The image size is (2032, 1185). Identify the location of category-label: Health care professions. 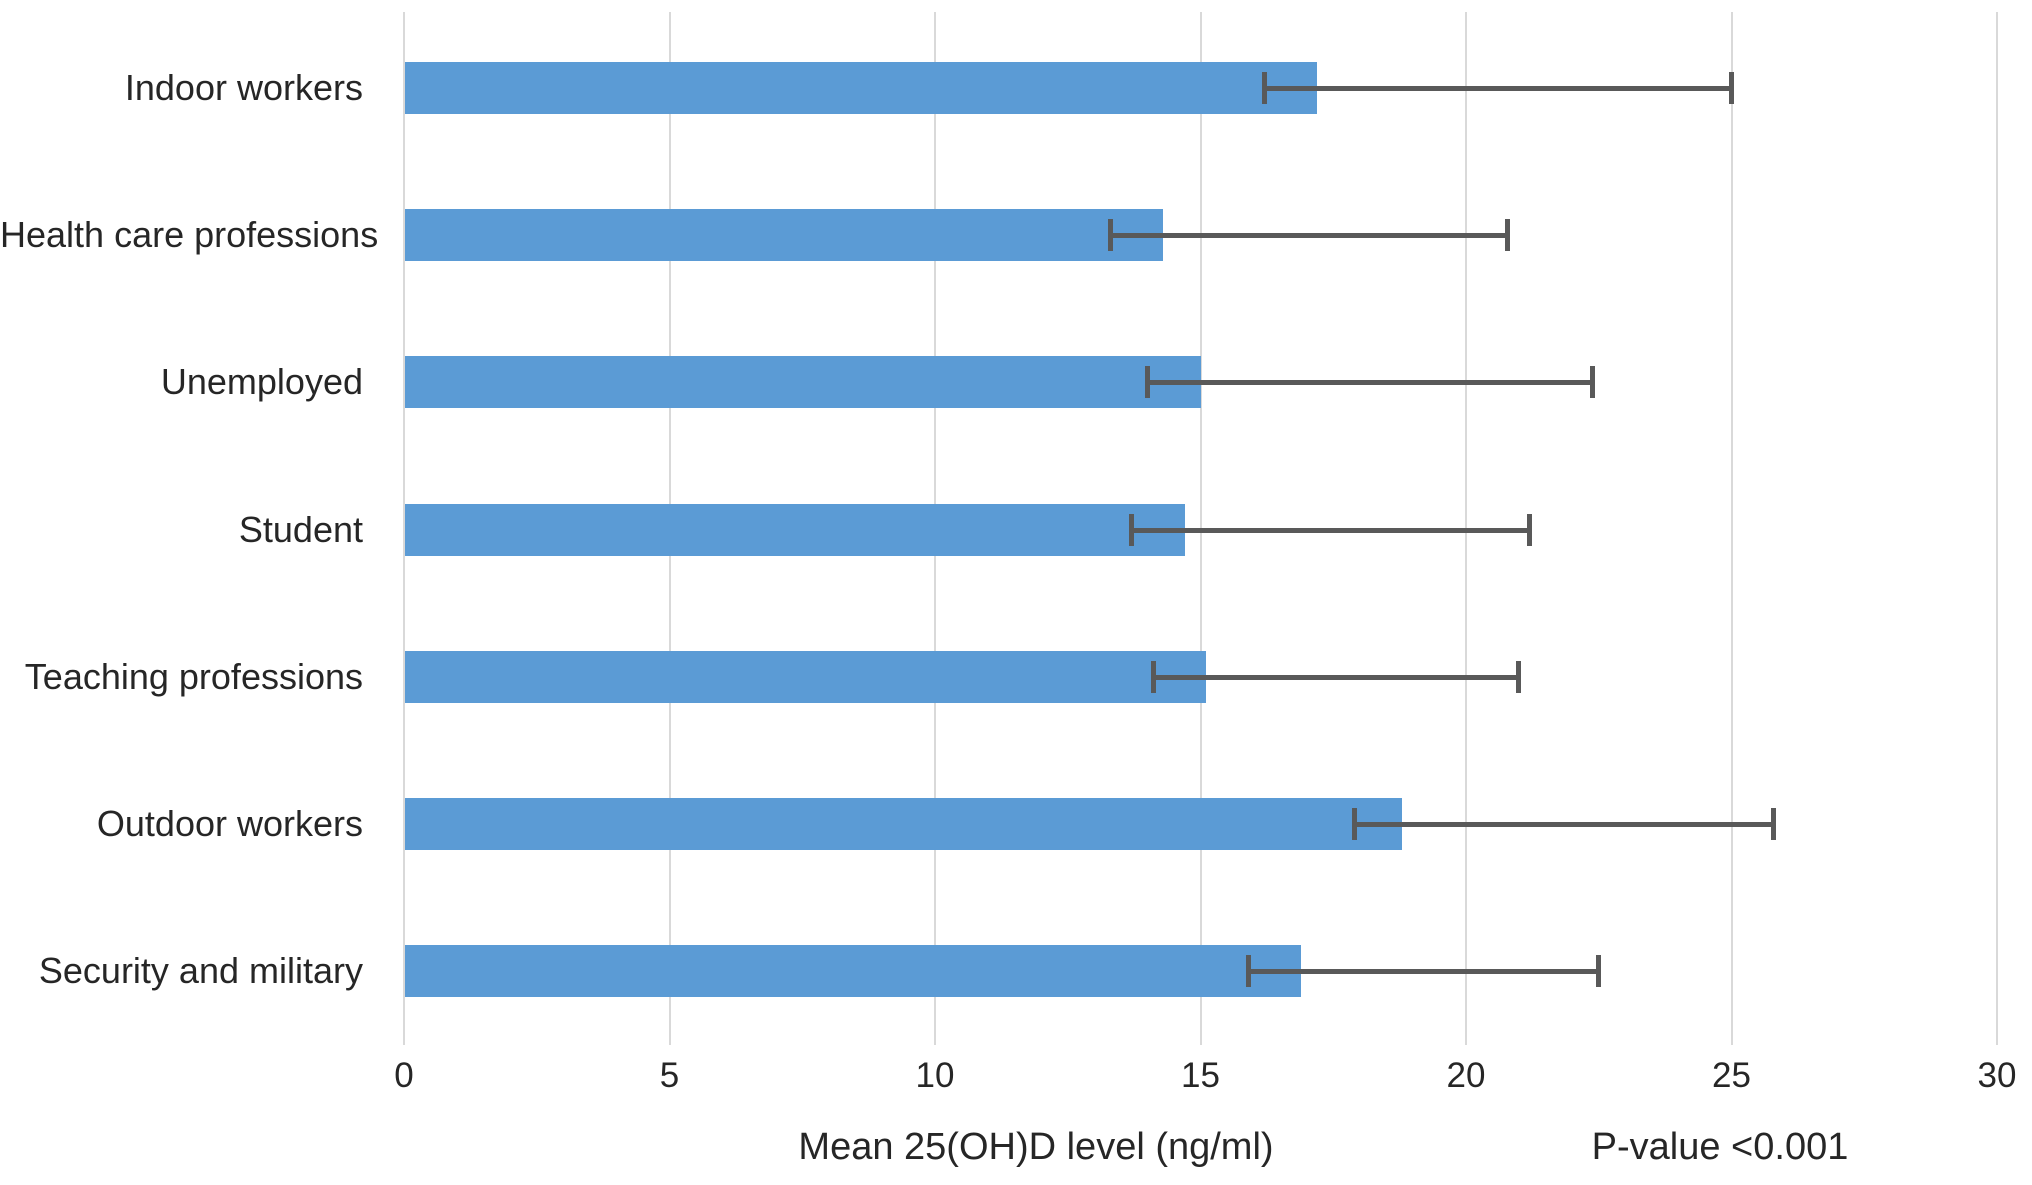
(189, 235).